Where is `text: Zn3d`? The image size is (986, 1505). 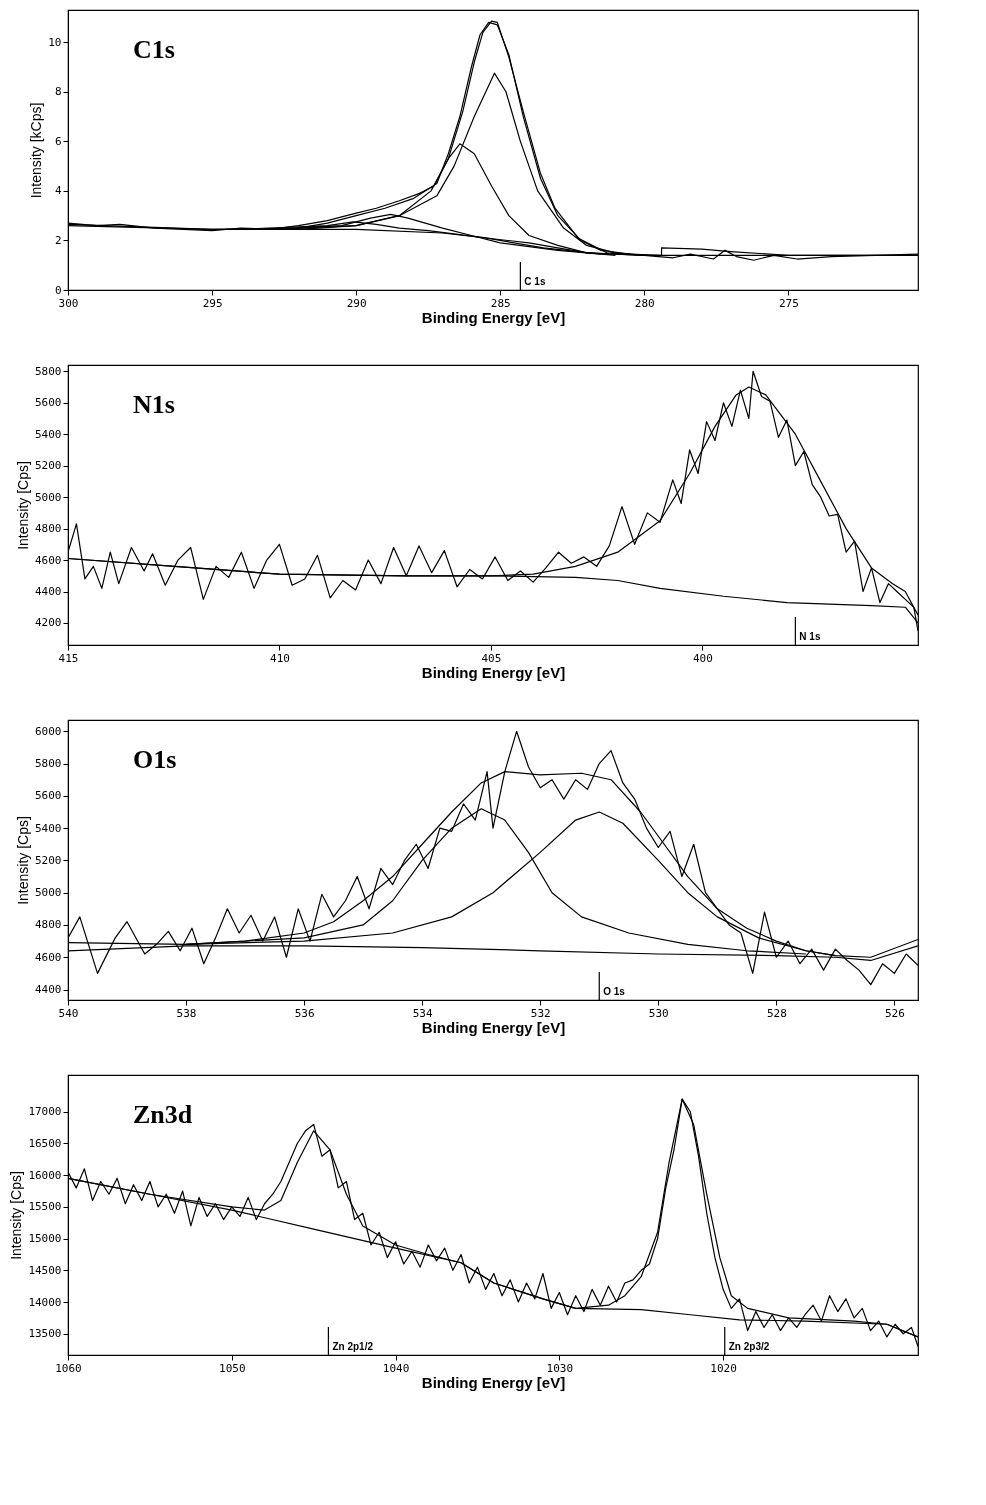
text: Zn3d is located at coordinates (163, 1114).